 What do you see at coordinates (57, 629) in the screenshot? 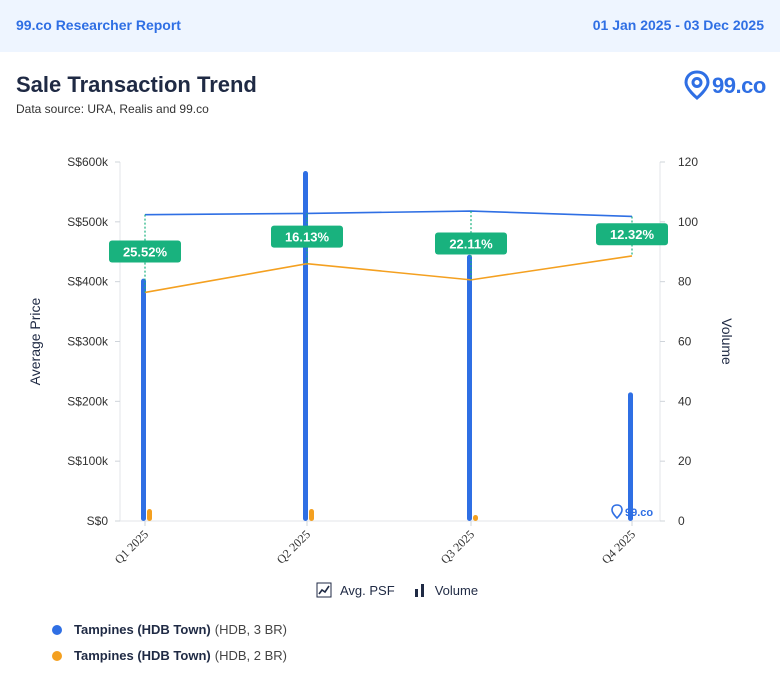
I see `series-dot-3br` at bounding box center [57, 629].